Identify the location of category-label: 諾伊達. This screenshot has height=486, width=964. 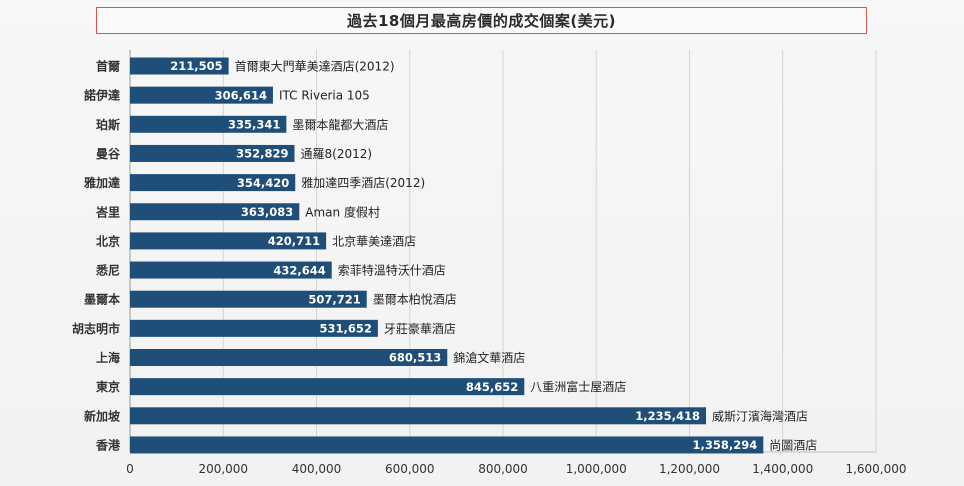
(102, 95).